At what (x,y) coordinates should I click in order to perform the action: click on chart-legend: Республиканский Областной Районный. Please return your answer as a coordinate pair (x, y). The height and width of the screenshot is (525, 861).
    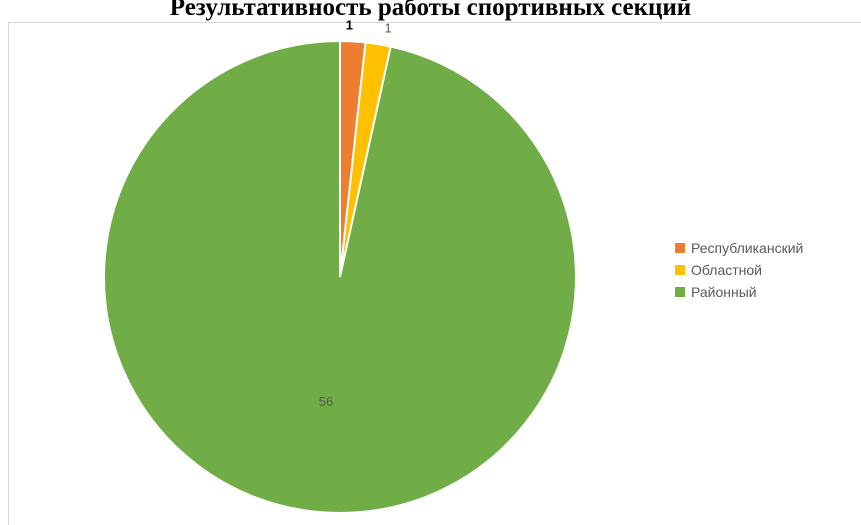
    Looking at the image, I should click on (739, 271).